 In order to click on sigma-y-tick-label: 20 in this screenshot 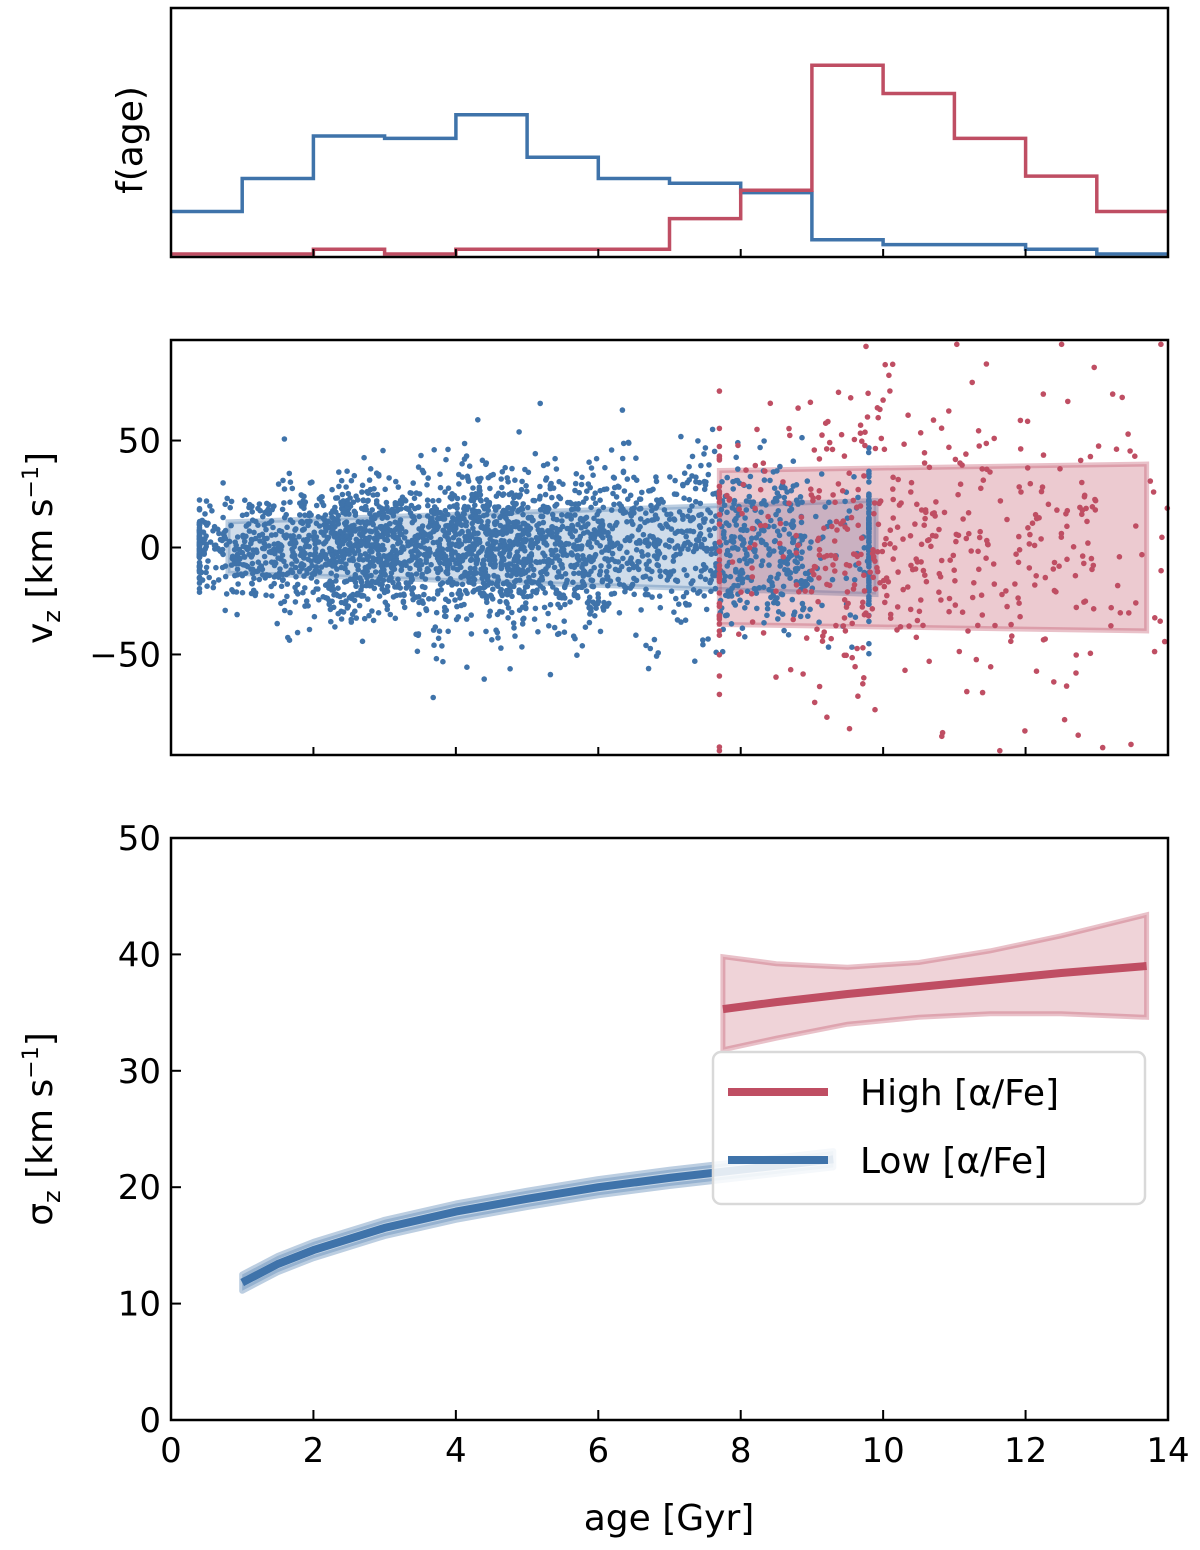, I will do `click(139, 1188)`.